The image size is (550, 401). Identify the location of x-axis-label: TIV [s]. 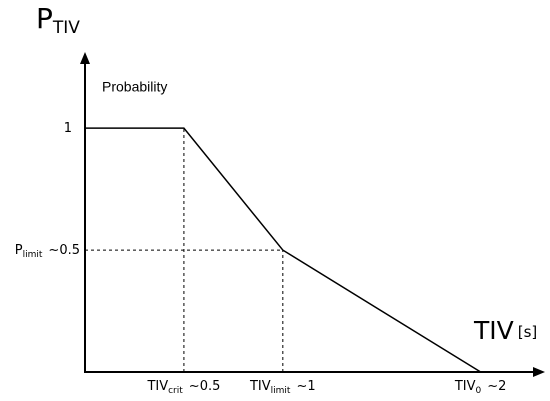
(505, 330).